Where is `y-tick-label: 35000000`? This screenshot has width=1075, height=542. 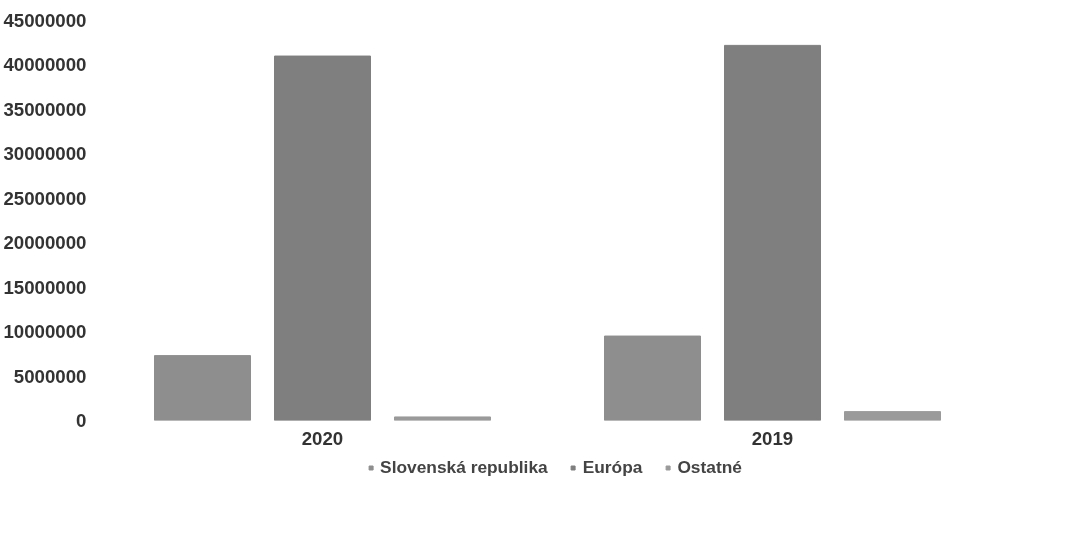
y-tick-label: 35000000 is located at coordinates (45, 109).